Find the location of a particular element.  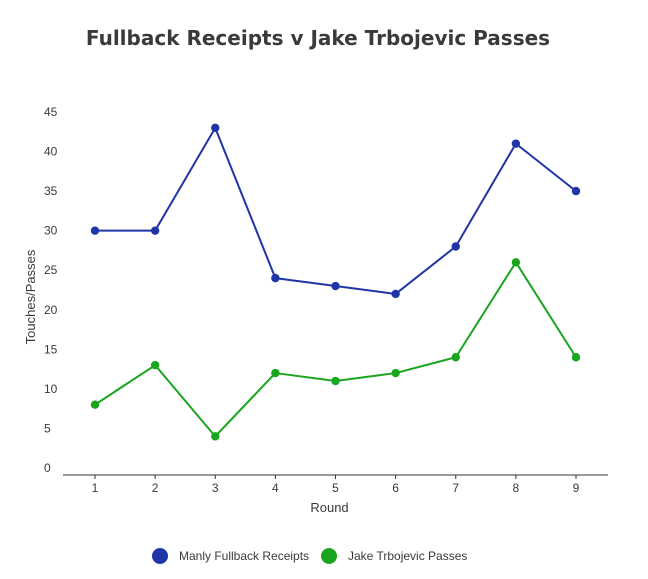

y-tick-label: 20 is located at coordinates (51, 310).